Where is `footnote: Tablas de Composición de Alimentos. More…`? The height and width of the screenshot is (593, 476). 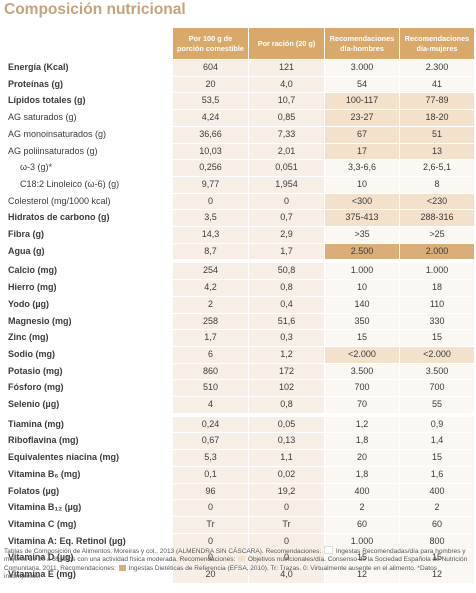 footnote: Tablas de Composición de Alimentos. More… is located at coordinates (239, 564).